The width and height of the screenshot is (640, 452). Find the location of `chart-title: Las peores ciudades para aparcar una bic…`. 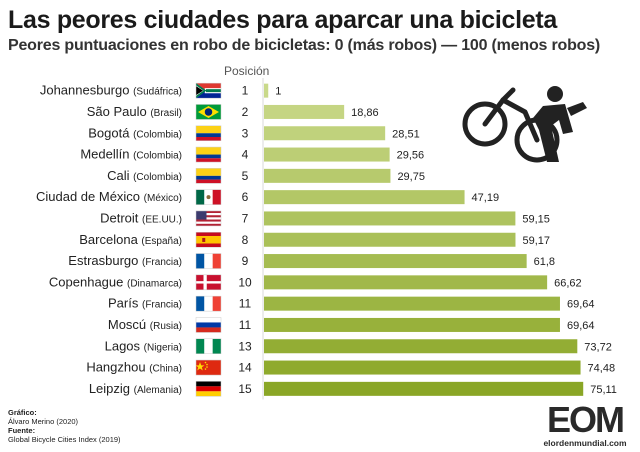

chart-title: Las peores ciudades para aparcar una bic… is located at coordinates (282, 20).